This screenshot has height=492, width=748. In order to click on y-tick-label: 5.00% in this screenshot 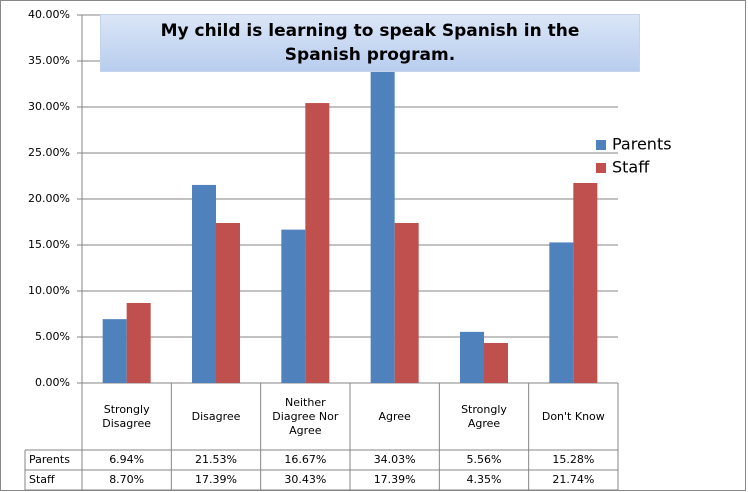, I will do `click(52, 336)`.